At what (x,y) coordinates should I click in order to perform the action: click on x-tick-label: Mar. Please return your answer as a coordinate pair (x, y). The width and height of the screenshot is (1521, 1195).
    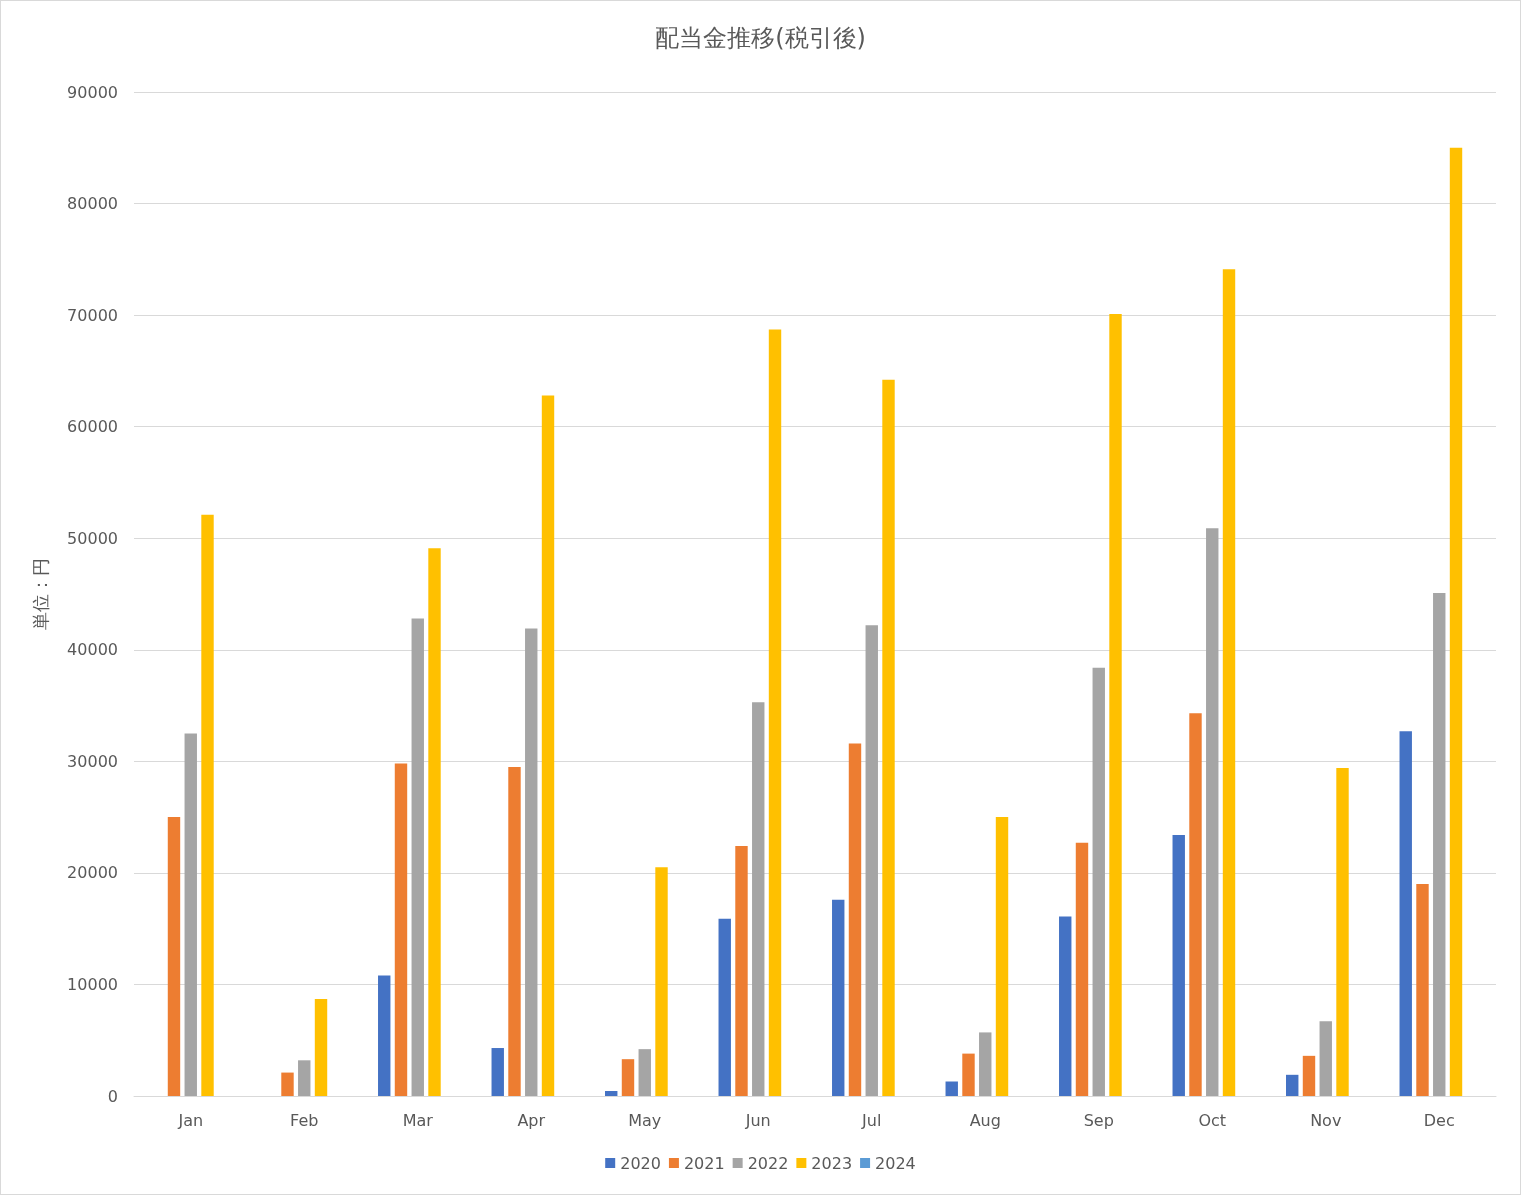
    Looking at the image, I should click on (418, 1120).